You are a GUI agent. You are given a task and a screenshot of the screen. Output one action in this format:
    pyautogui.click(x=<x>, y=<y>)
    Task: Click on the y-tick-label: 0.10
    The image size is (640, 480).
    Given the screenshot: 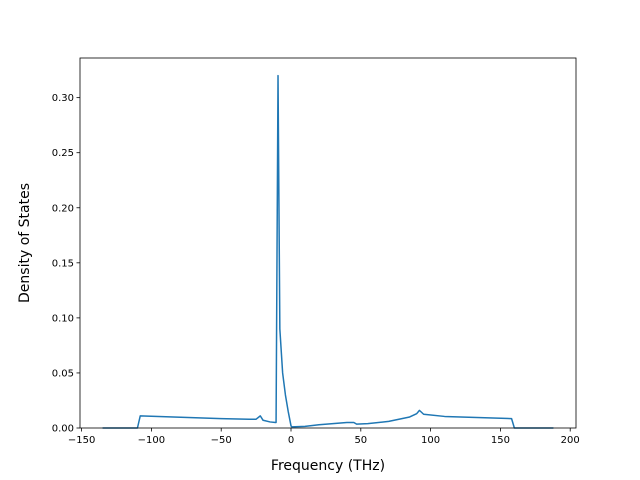 What is the action you would take?
    pyautogui.click(x=63, y=318)
    